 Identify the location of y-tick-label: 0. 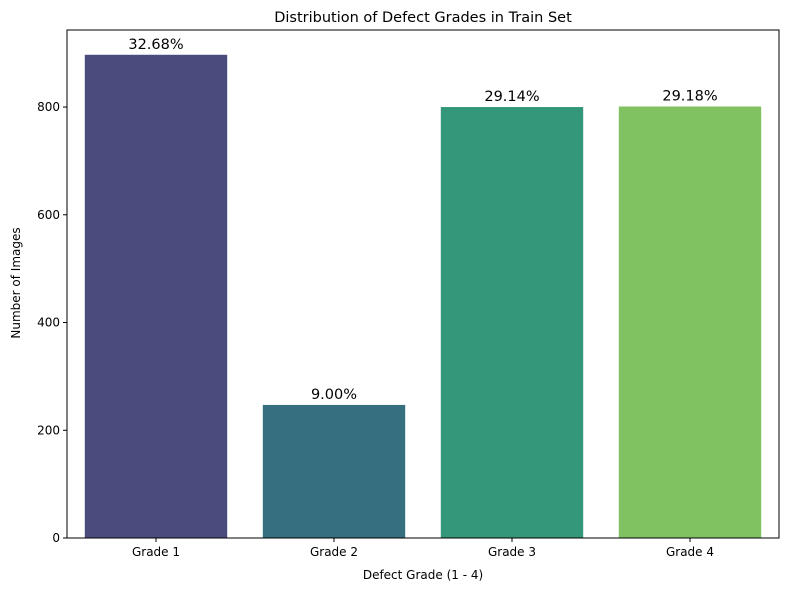
(56, 538).